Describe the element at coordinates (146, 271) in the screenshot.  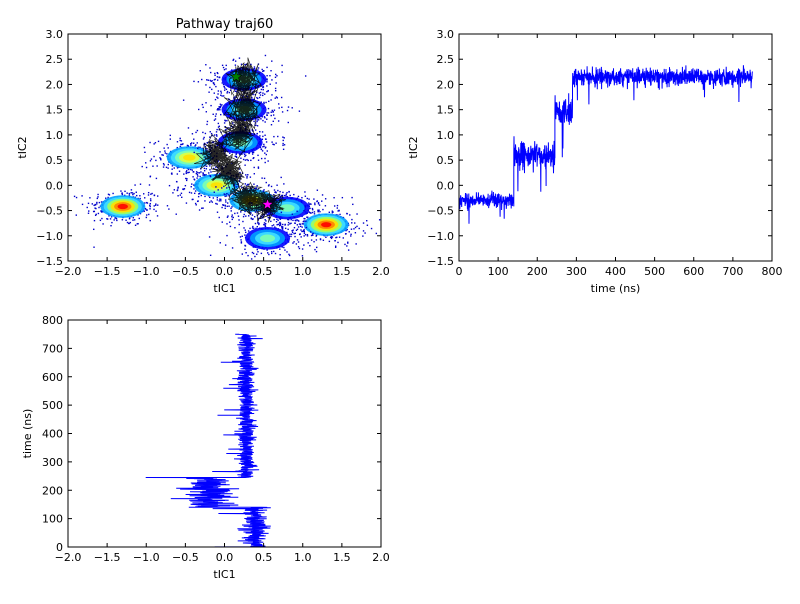
I see `x-tick-label: −1.0` at that location.